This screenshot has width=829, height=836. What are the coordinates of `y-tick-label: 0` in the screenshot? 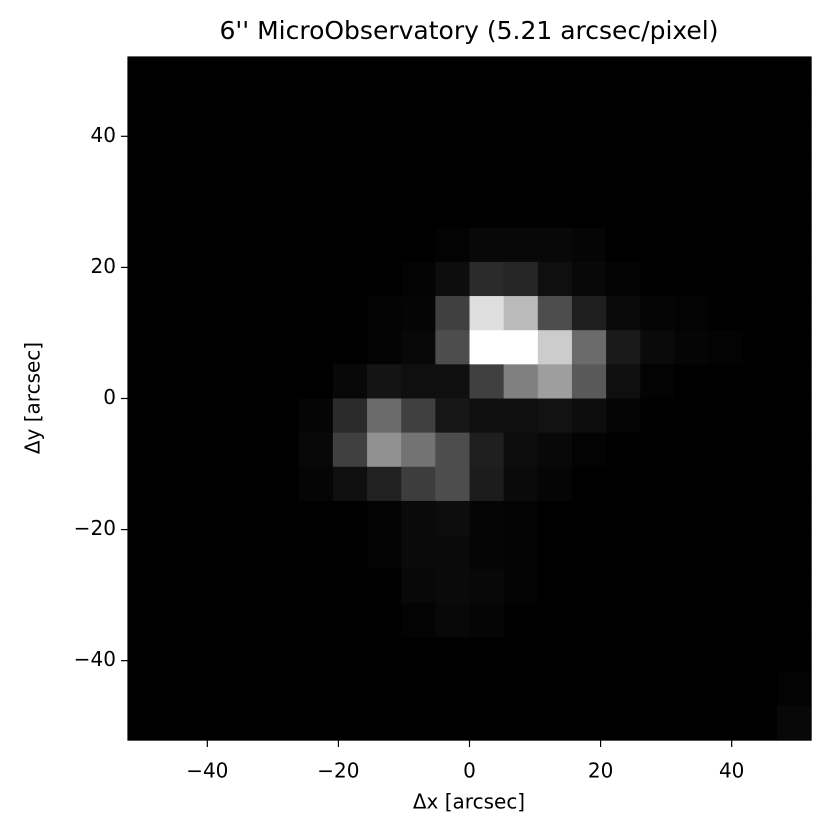 It's located at (109, 397).